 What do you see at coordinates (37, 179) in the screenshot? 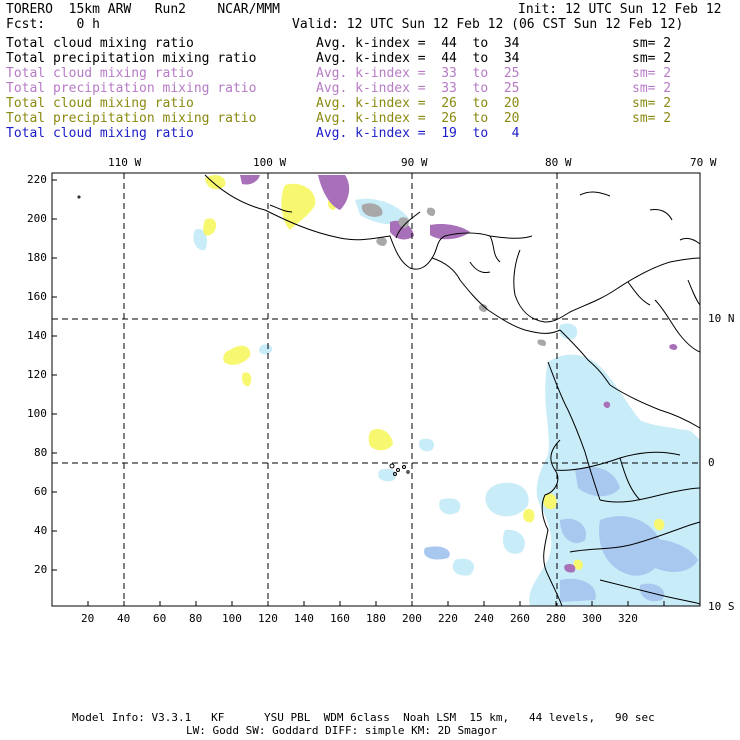
I see `y-tick-label: 220` at bounding box center [37, 179].